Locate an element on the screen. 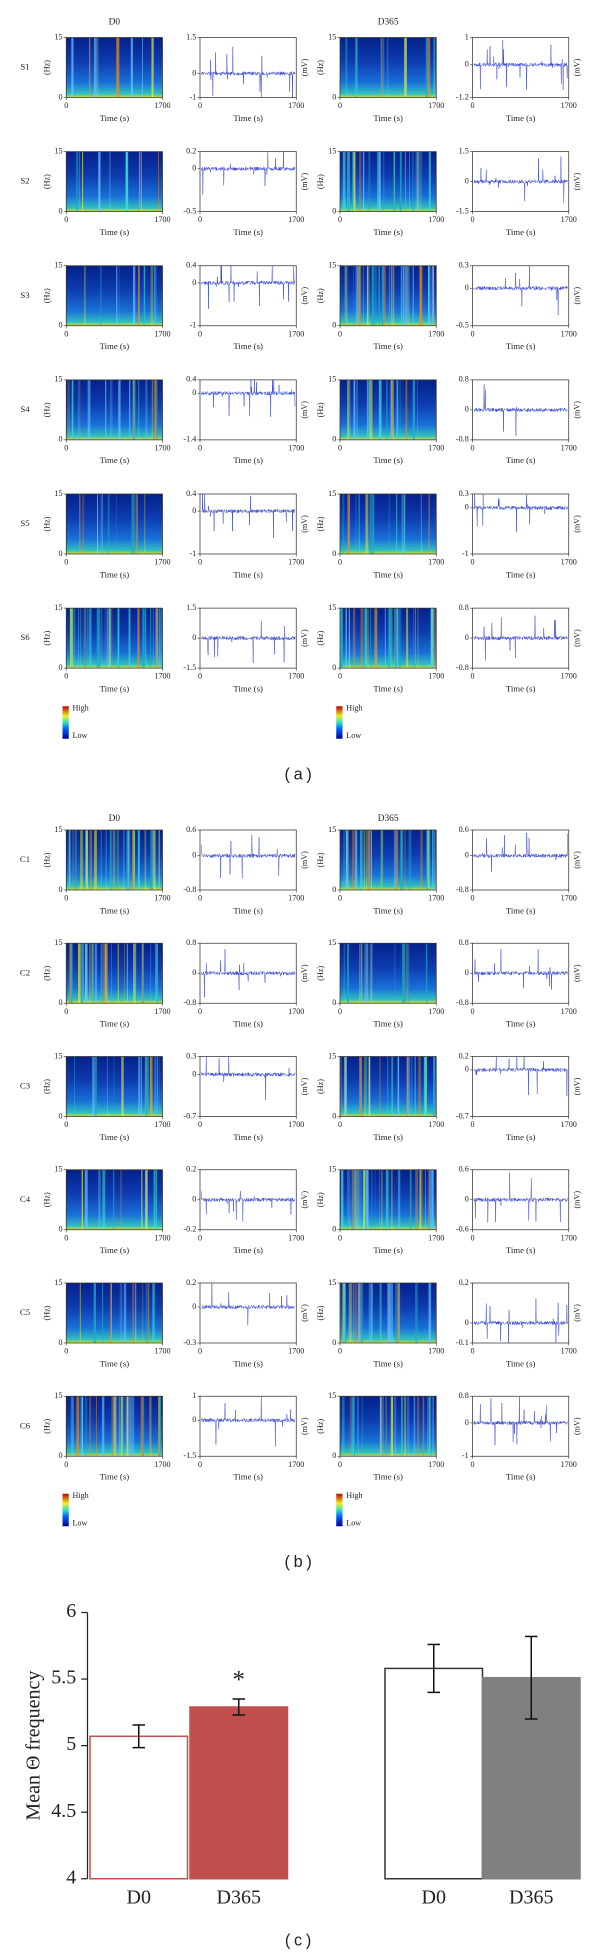 This screenshot has height=1955, width=600. panel-label: (a) is located at coordinates (299, 774).